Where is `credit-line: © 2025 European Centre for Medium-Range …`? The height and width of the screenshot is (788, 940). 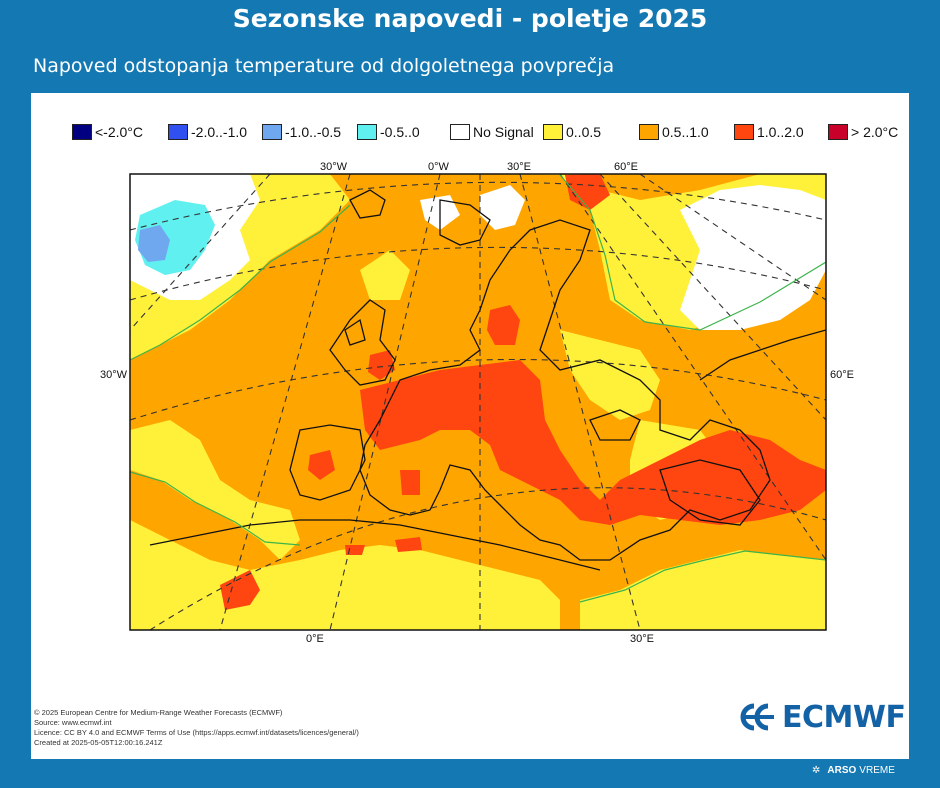 credit-line: © 2025 European Centre for Medium-Range … is located at coordinates (158, 712).